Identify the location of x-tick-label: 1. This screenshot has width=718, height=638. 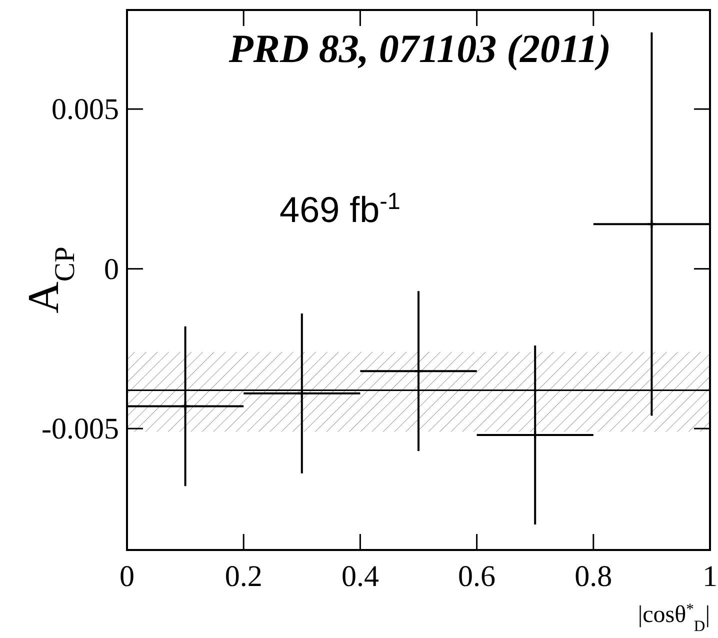
(710, 576).